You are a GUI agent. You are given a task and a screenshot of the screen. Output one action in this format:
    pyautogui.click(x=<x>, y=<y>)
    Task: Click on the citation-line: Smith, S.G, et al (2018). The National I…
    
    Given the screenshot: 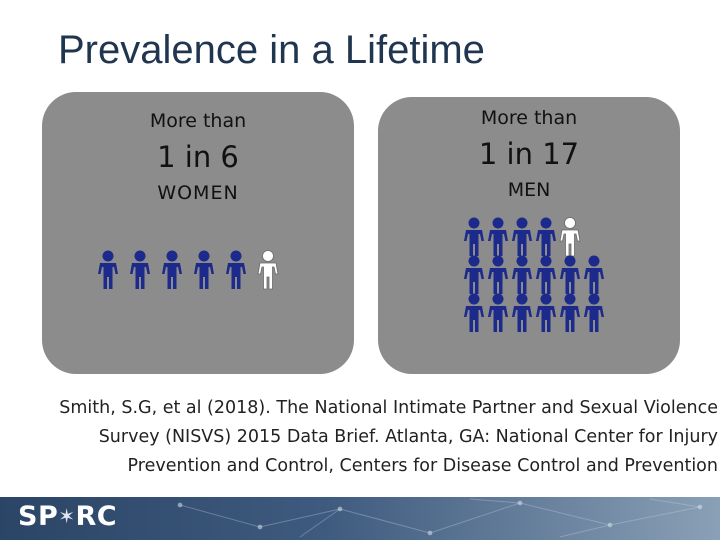 What is the action you would take?
    pyautogui.click(x=388, y=408)
    